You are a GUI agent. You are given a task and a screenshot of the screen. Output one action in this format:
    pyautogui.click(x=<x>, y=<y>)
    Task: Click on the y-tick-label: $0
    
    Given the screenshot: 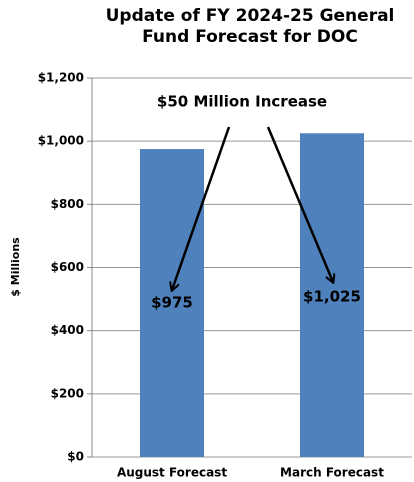 What is the action you would take?
    pyautogui.click(x=75, y=457)
    